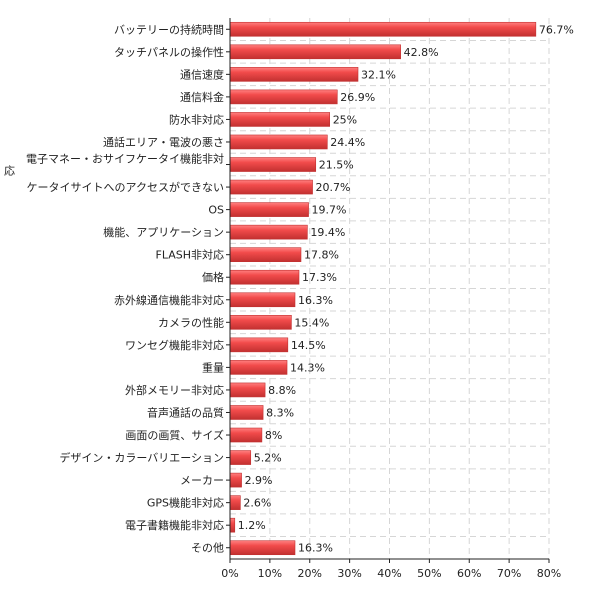 This screenshot has height=598, width=598. Describe the element at coordinates (202, 97) in the screenshot. I see `category-label: 通信料金` at that location.